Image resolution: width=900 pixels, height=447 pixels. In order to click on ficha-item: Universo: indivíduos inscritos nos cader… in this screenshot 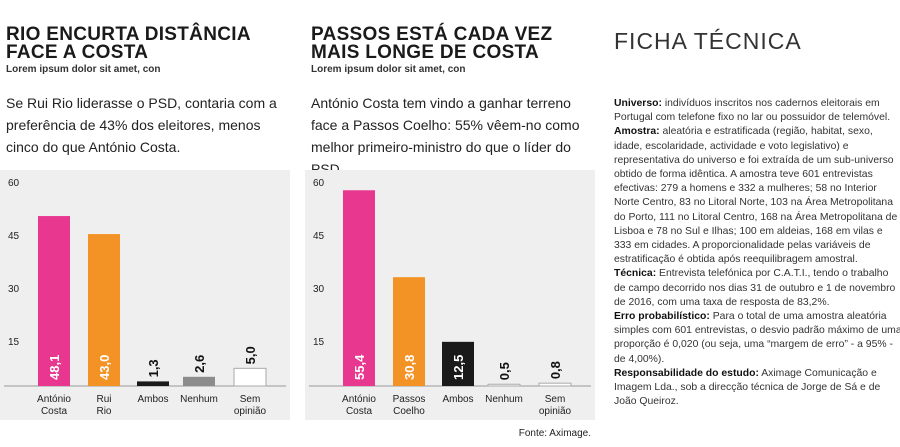, I will do `click(757, 111)`.